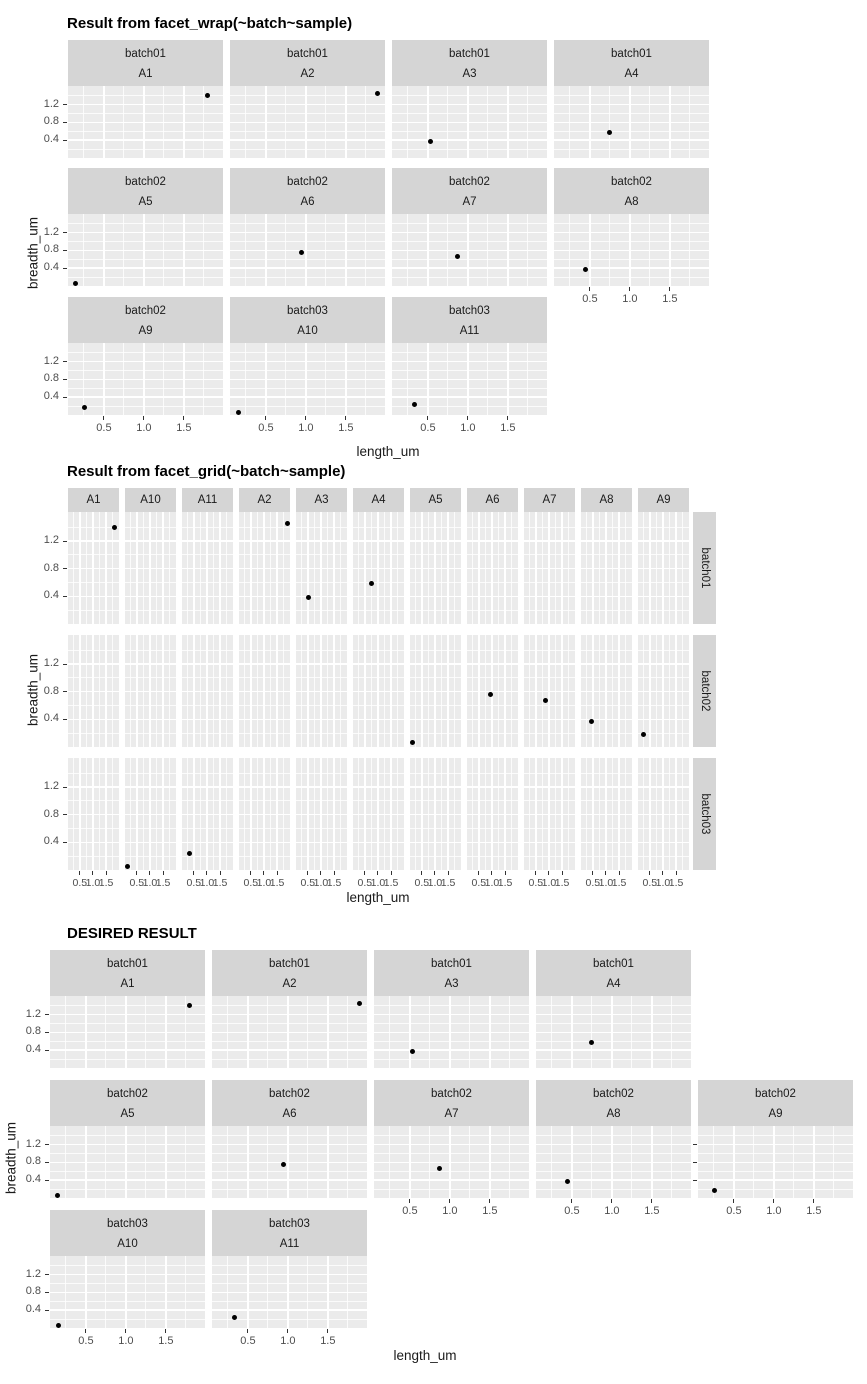  I want to click on y-tick-label: 1.2, so click(51, 786).